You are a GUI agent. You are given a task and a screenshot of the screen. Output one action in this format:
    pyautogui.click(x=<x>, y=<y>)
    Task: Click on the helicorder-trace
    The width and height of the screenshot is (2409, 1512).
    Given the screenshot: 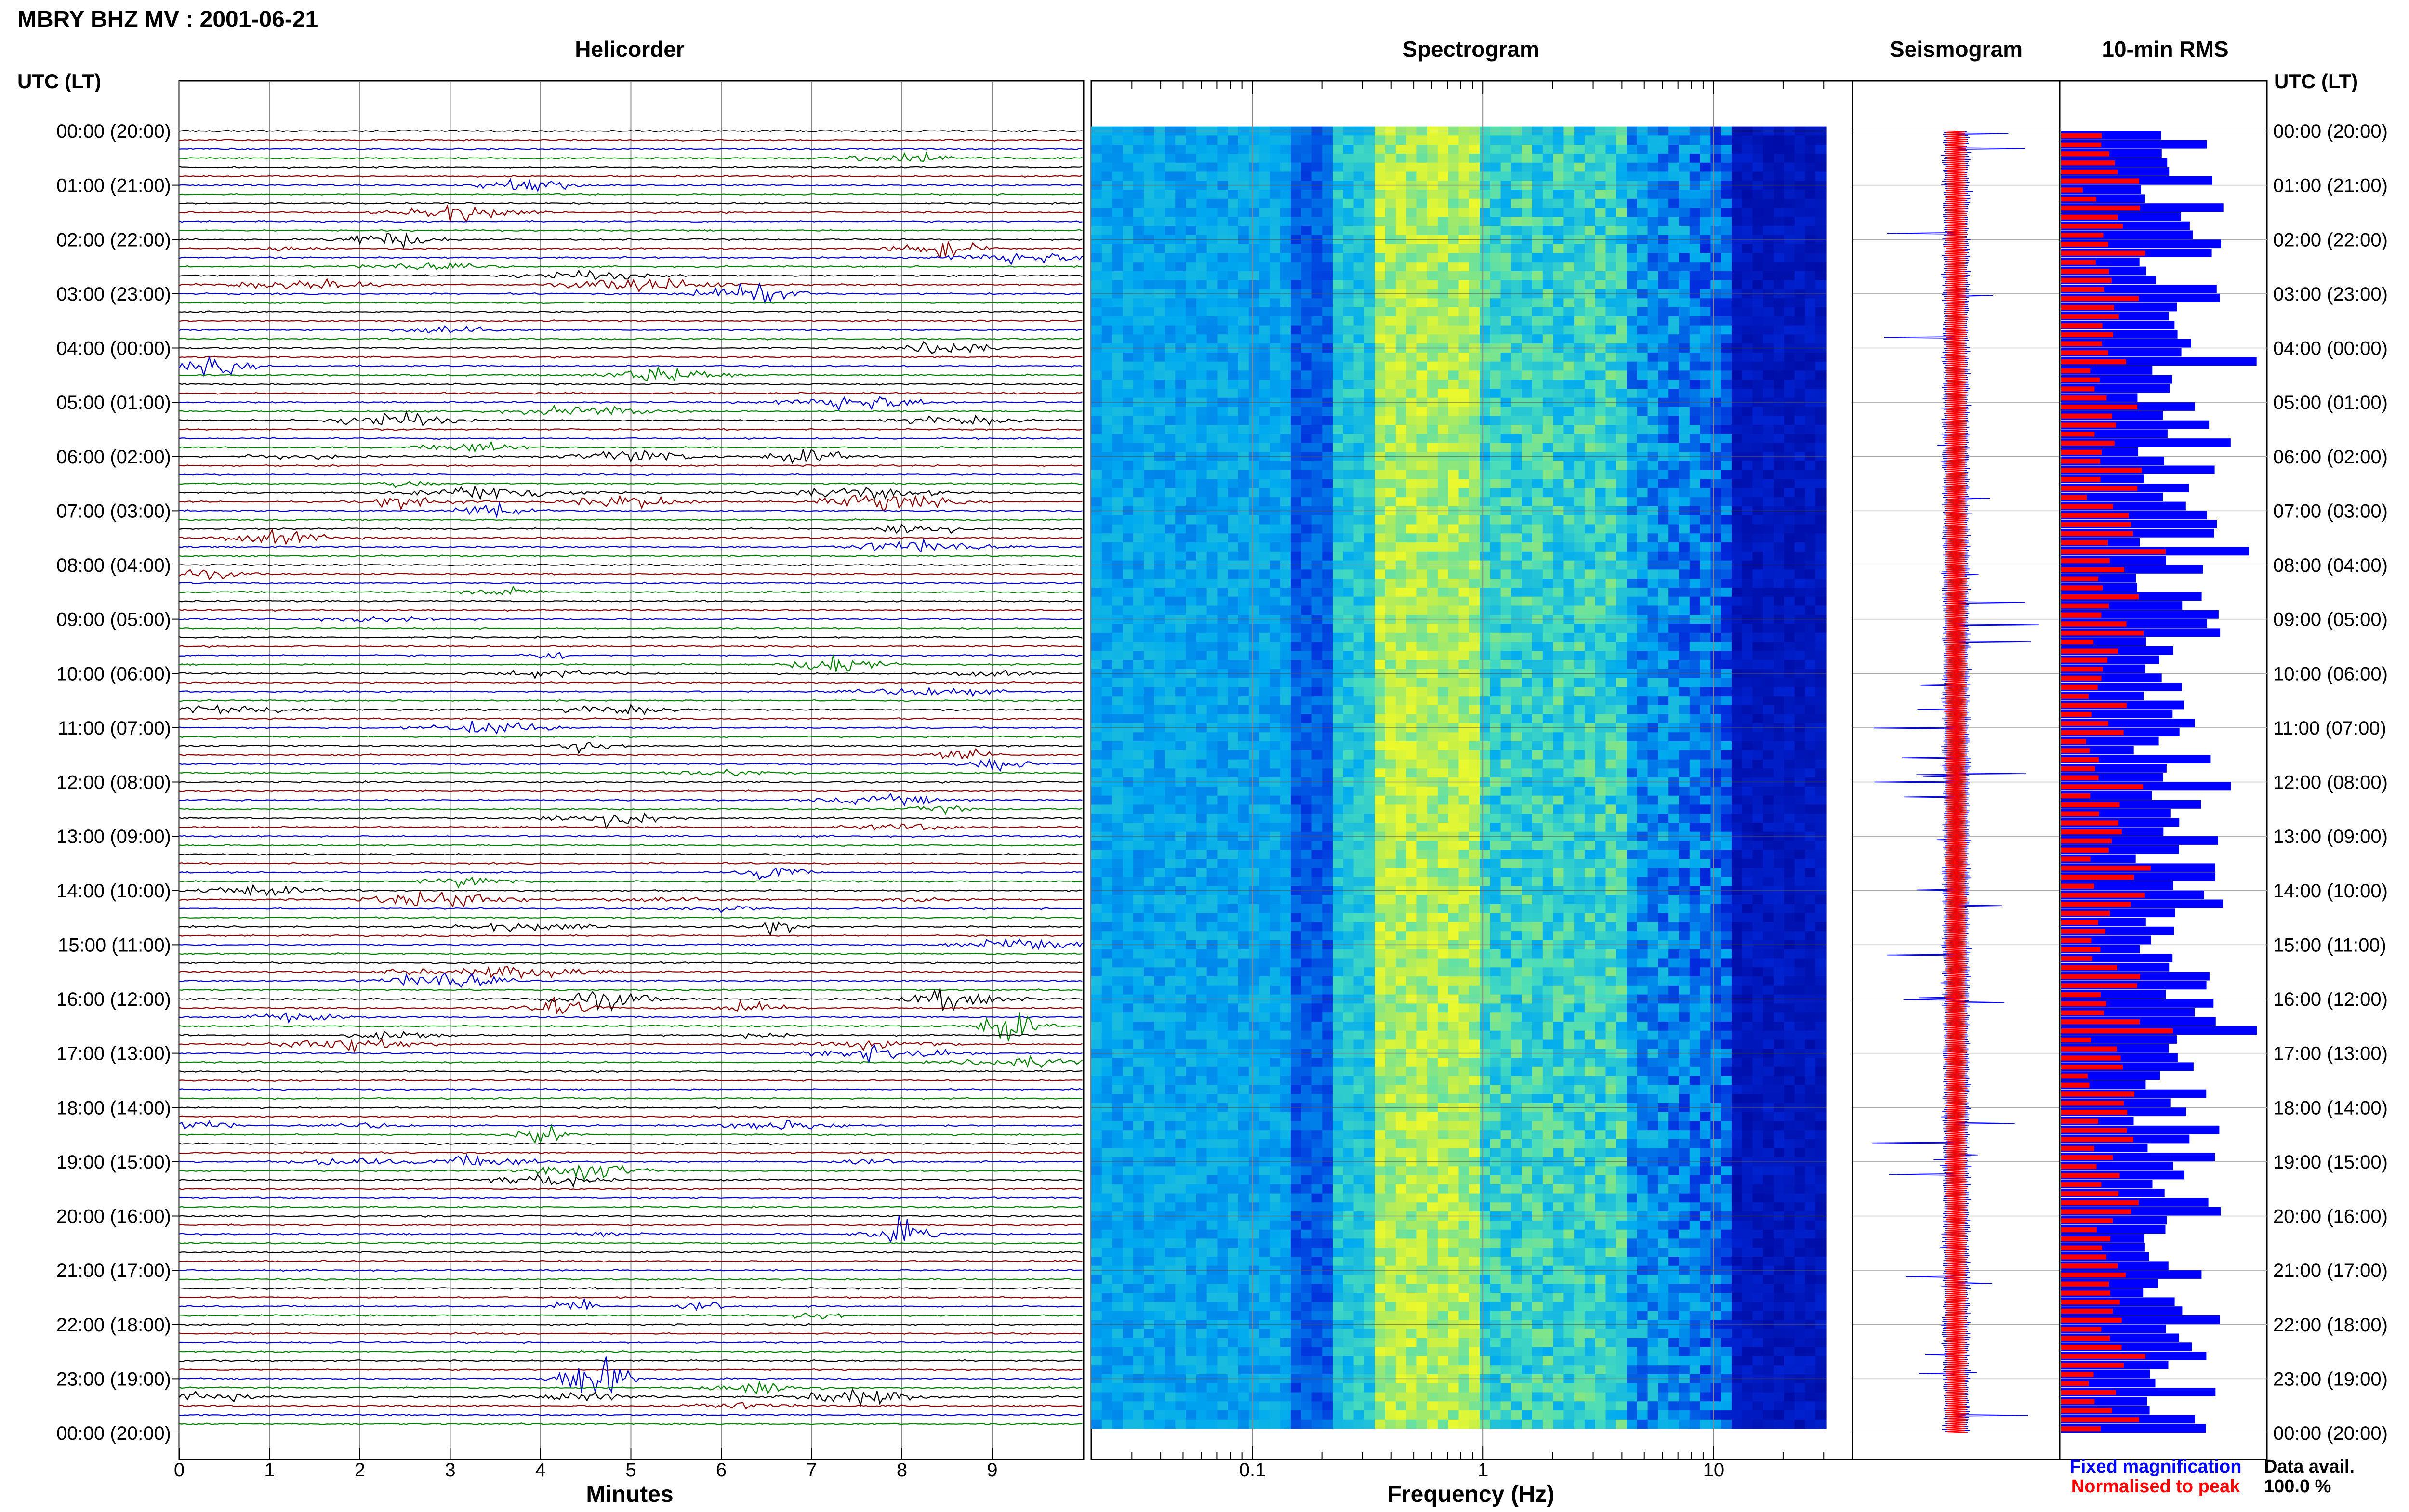 What is the action you would take?
    pyautogui.click(x=631, y=836)
    